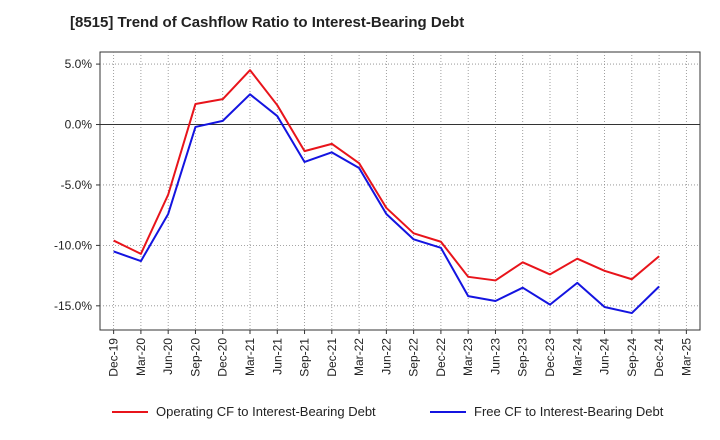 The height and width of the screenshot is (440, 720). I want to click on x-tick-label: Jun-22, so click(386, 356).